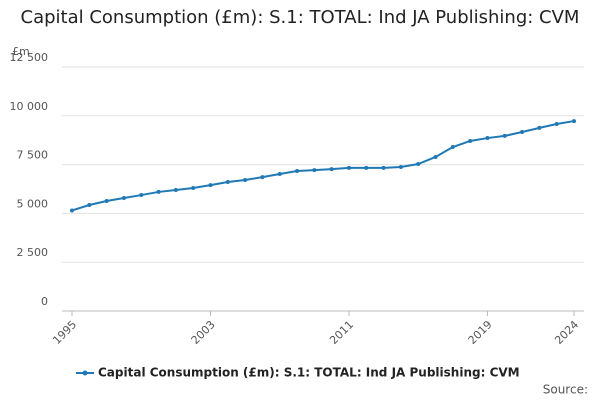 The width and height of the screenshot is (600, 400). What do you see at coordinates (29, 106) in the screenshot?
I see `y-tick-label: 10 000` at bounding box center [29, 106].